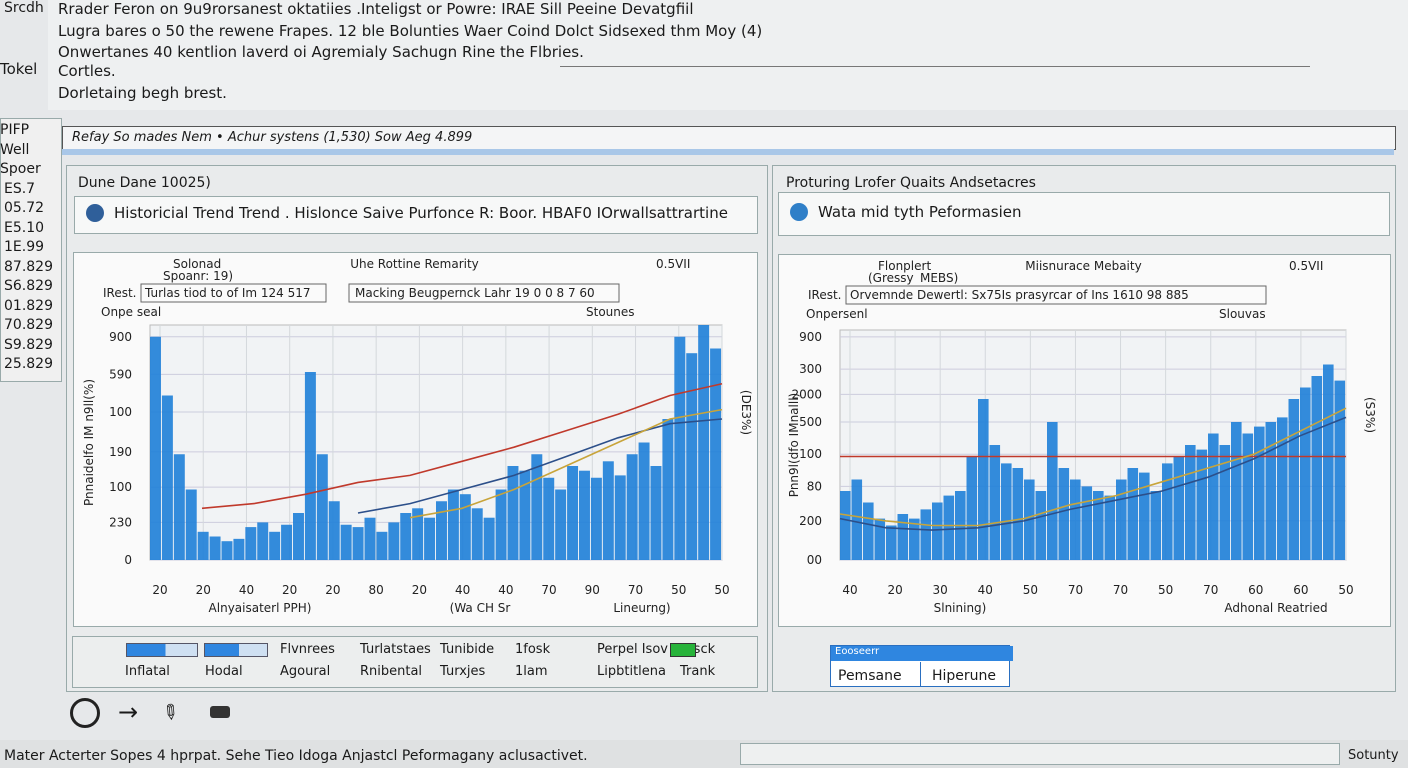 This screenshot has height=768, width=1408. Describe the element at coordinates (120, 293) in the screenshot. I see `chart-label: IRest.` at that location.